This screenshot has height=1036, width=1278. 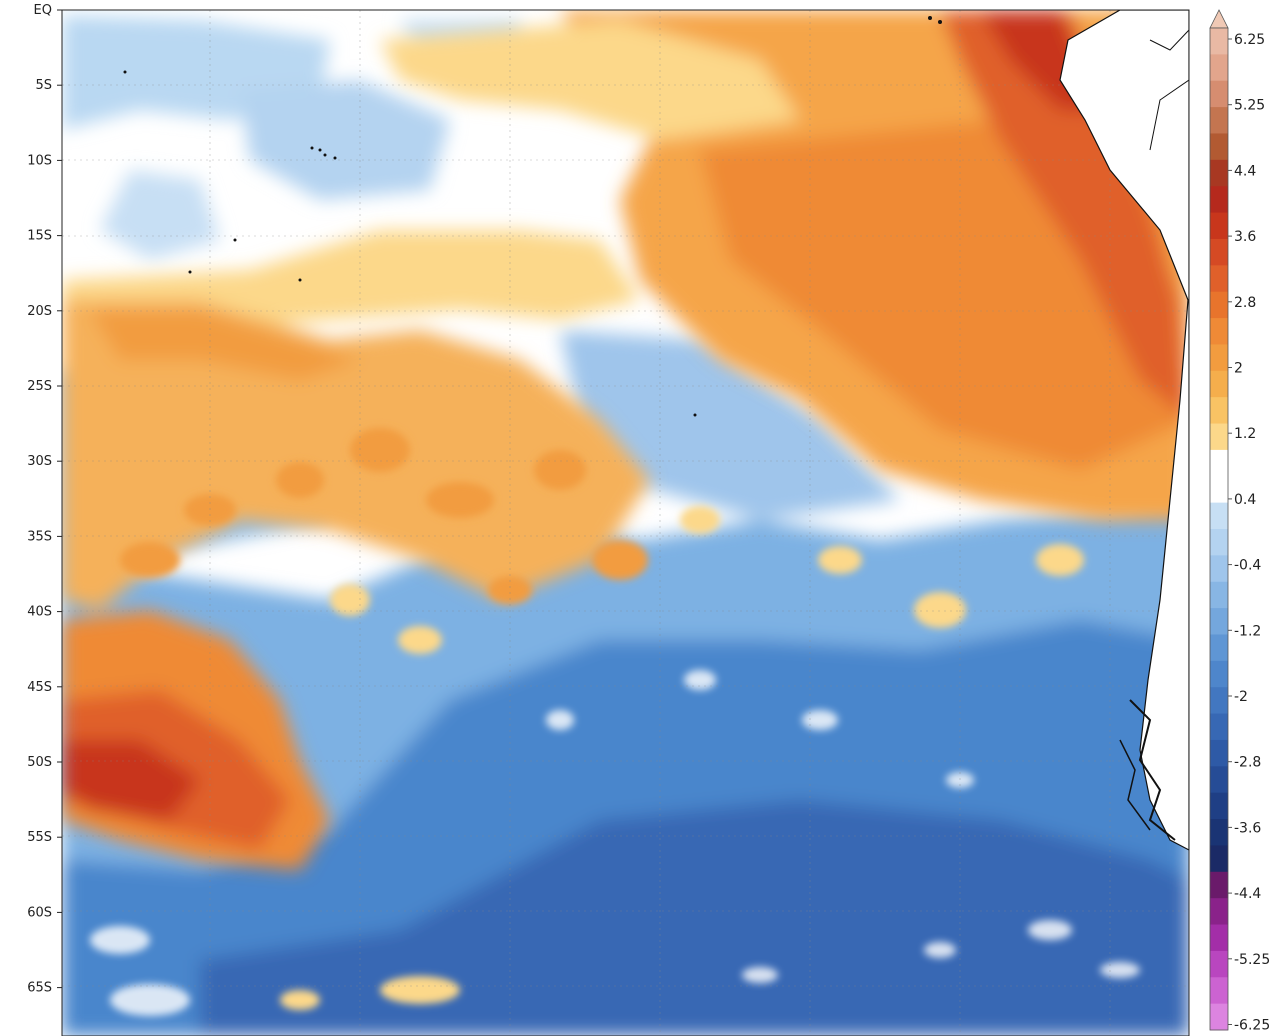 I want to click on colorbar-label: -4.4, so click(x=1247, y=894).